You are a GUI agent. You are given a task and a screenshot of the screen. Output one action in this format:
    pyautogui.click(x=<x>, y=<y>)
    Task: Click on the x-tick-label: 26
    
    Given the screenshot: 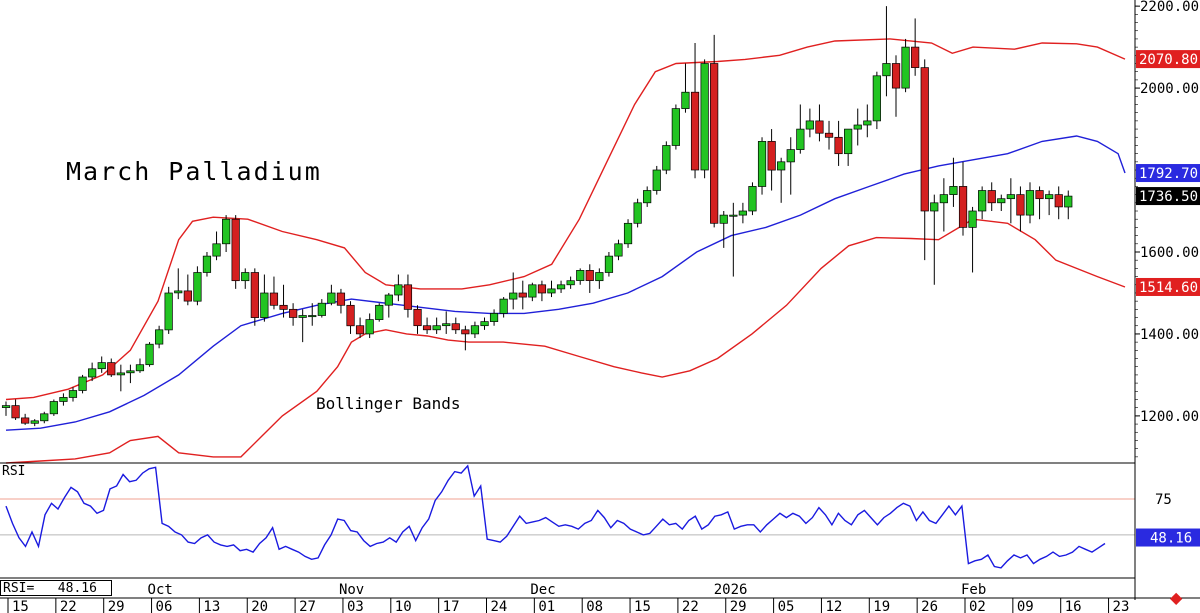 What is the action you would take?
    pyautogui.click(x=929, y=606)
    